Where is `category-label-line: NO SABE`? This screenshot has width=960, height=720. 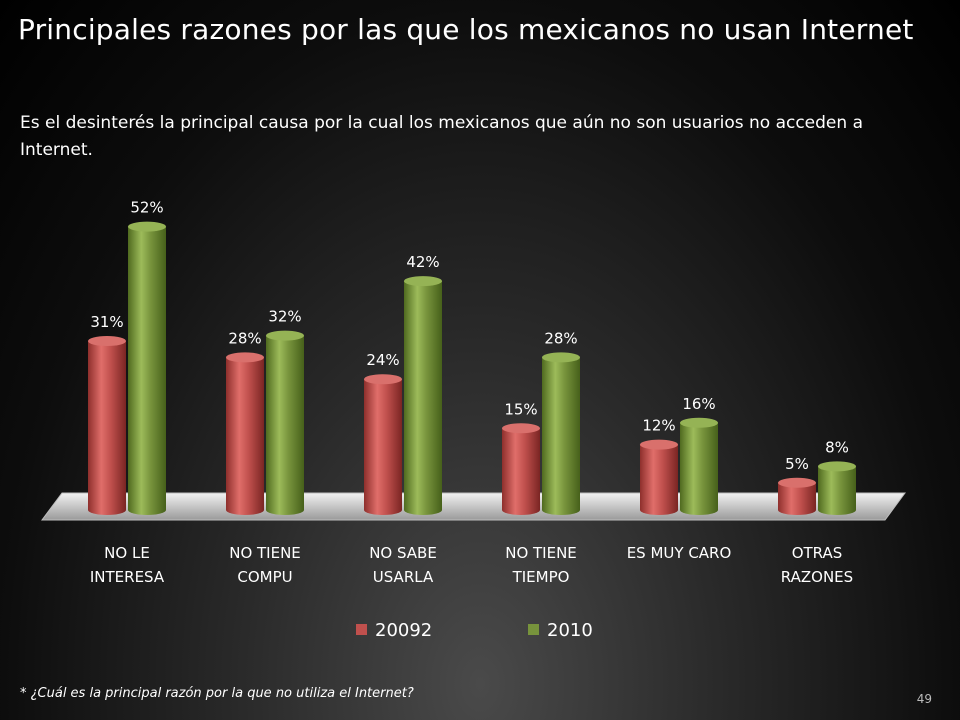
category-label-line: NO SABE is located at coordinates (403, 553).